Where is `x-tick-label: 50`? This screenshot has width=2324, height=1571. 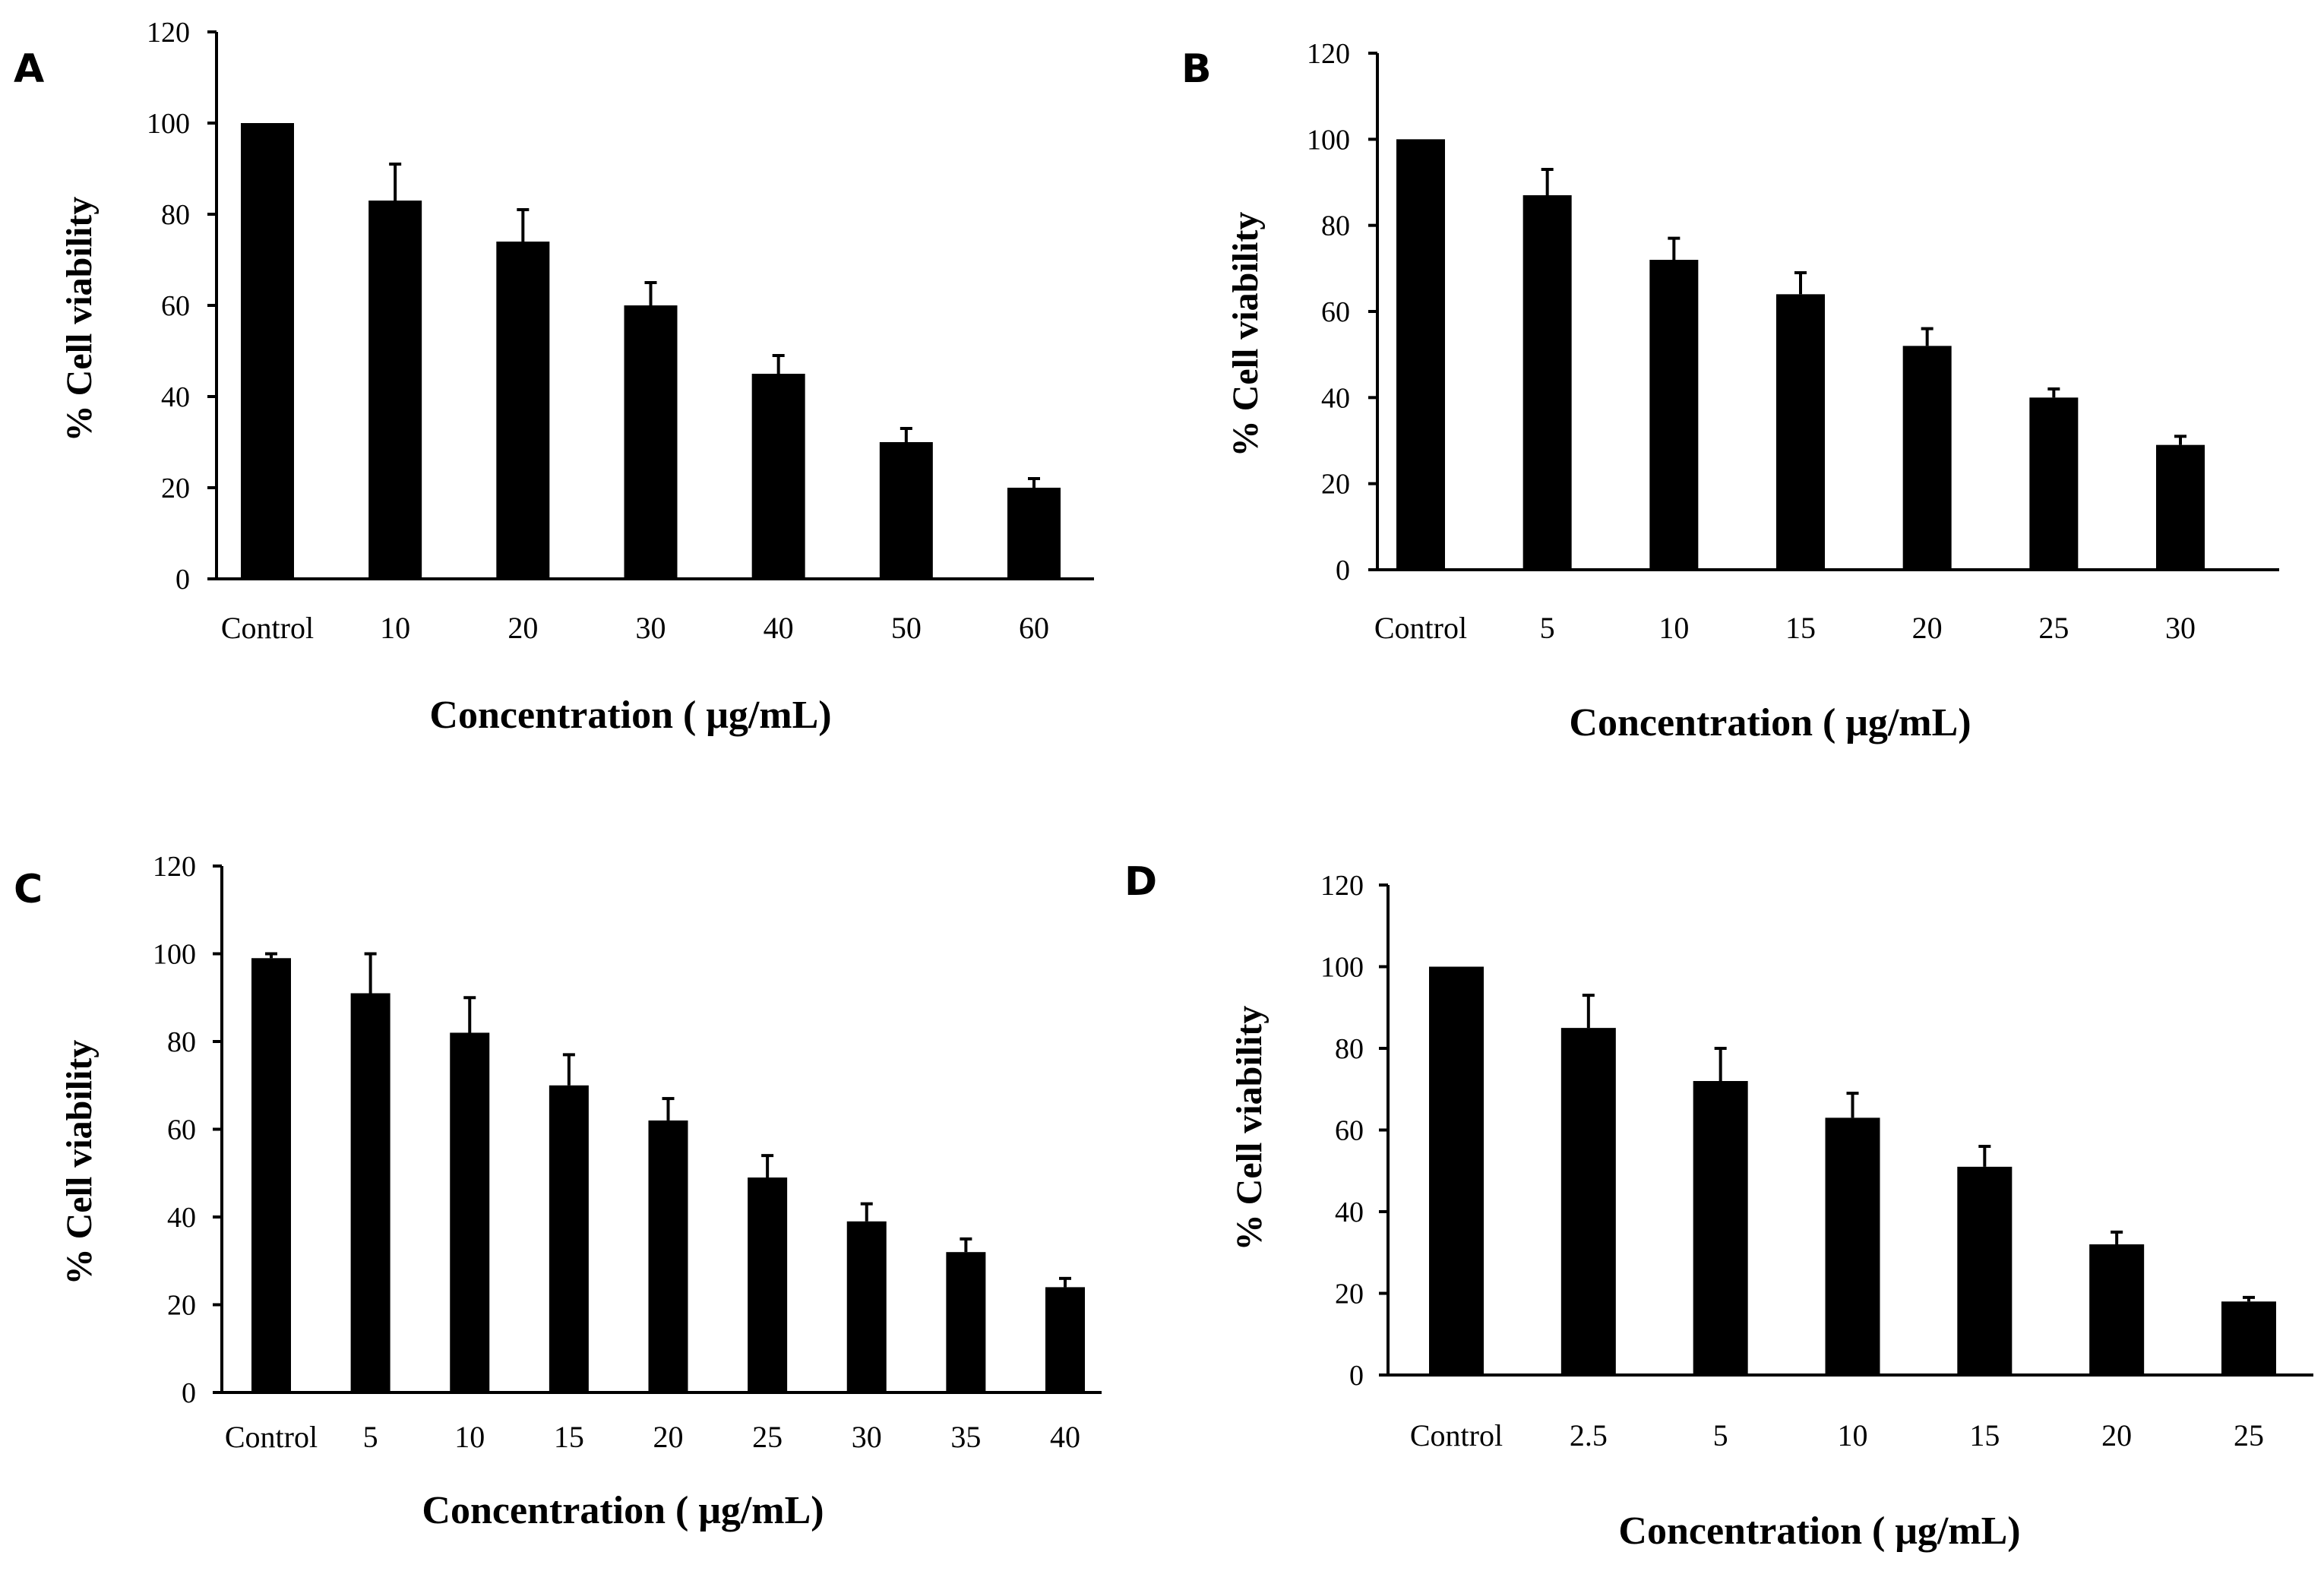 x-tick-label: 50 is located at coordinates (906, 628).